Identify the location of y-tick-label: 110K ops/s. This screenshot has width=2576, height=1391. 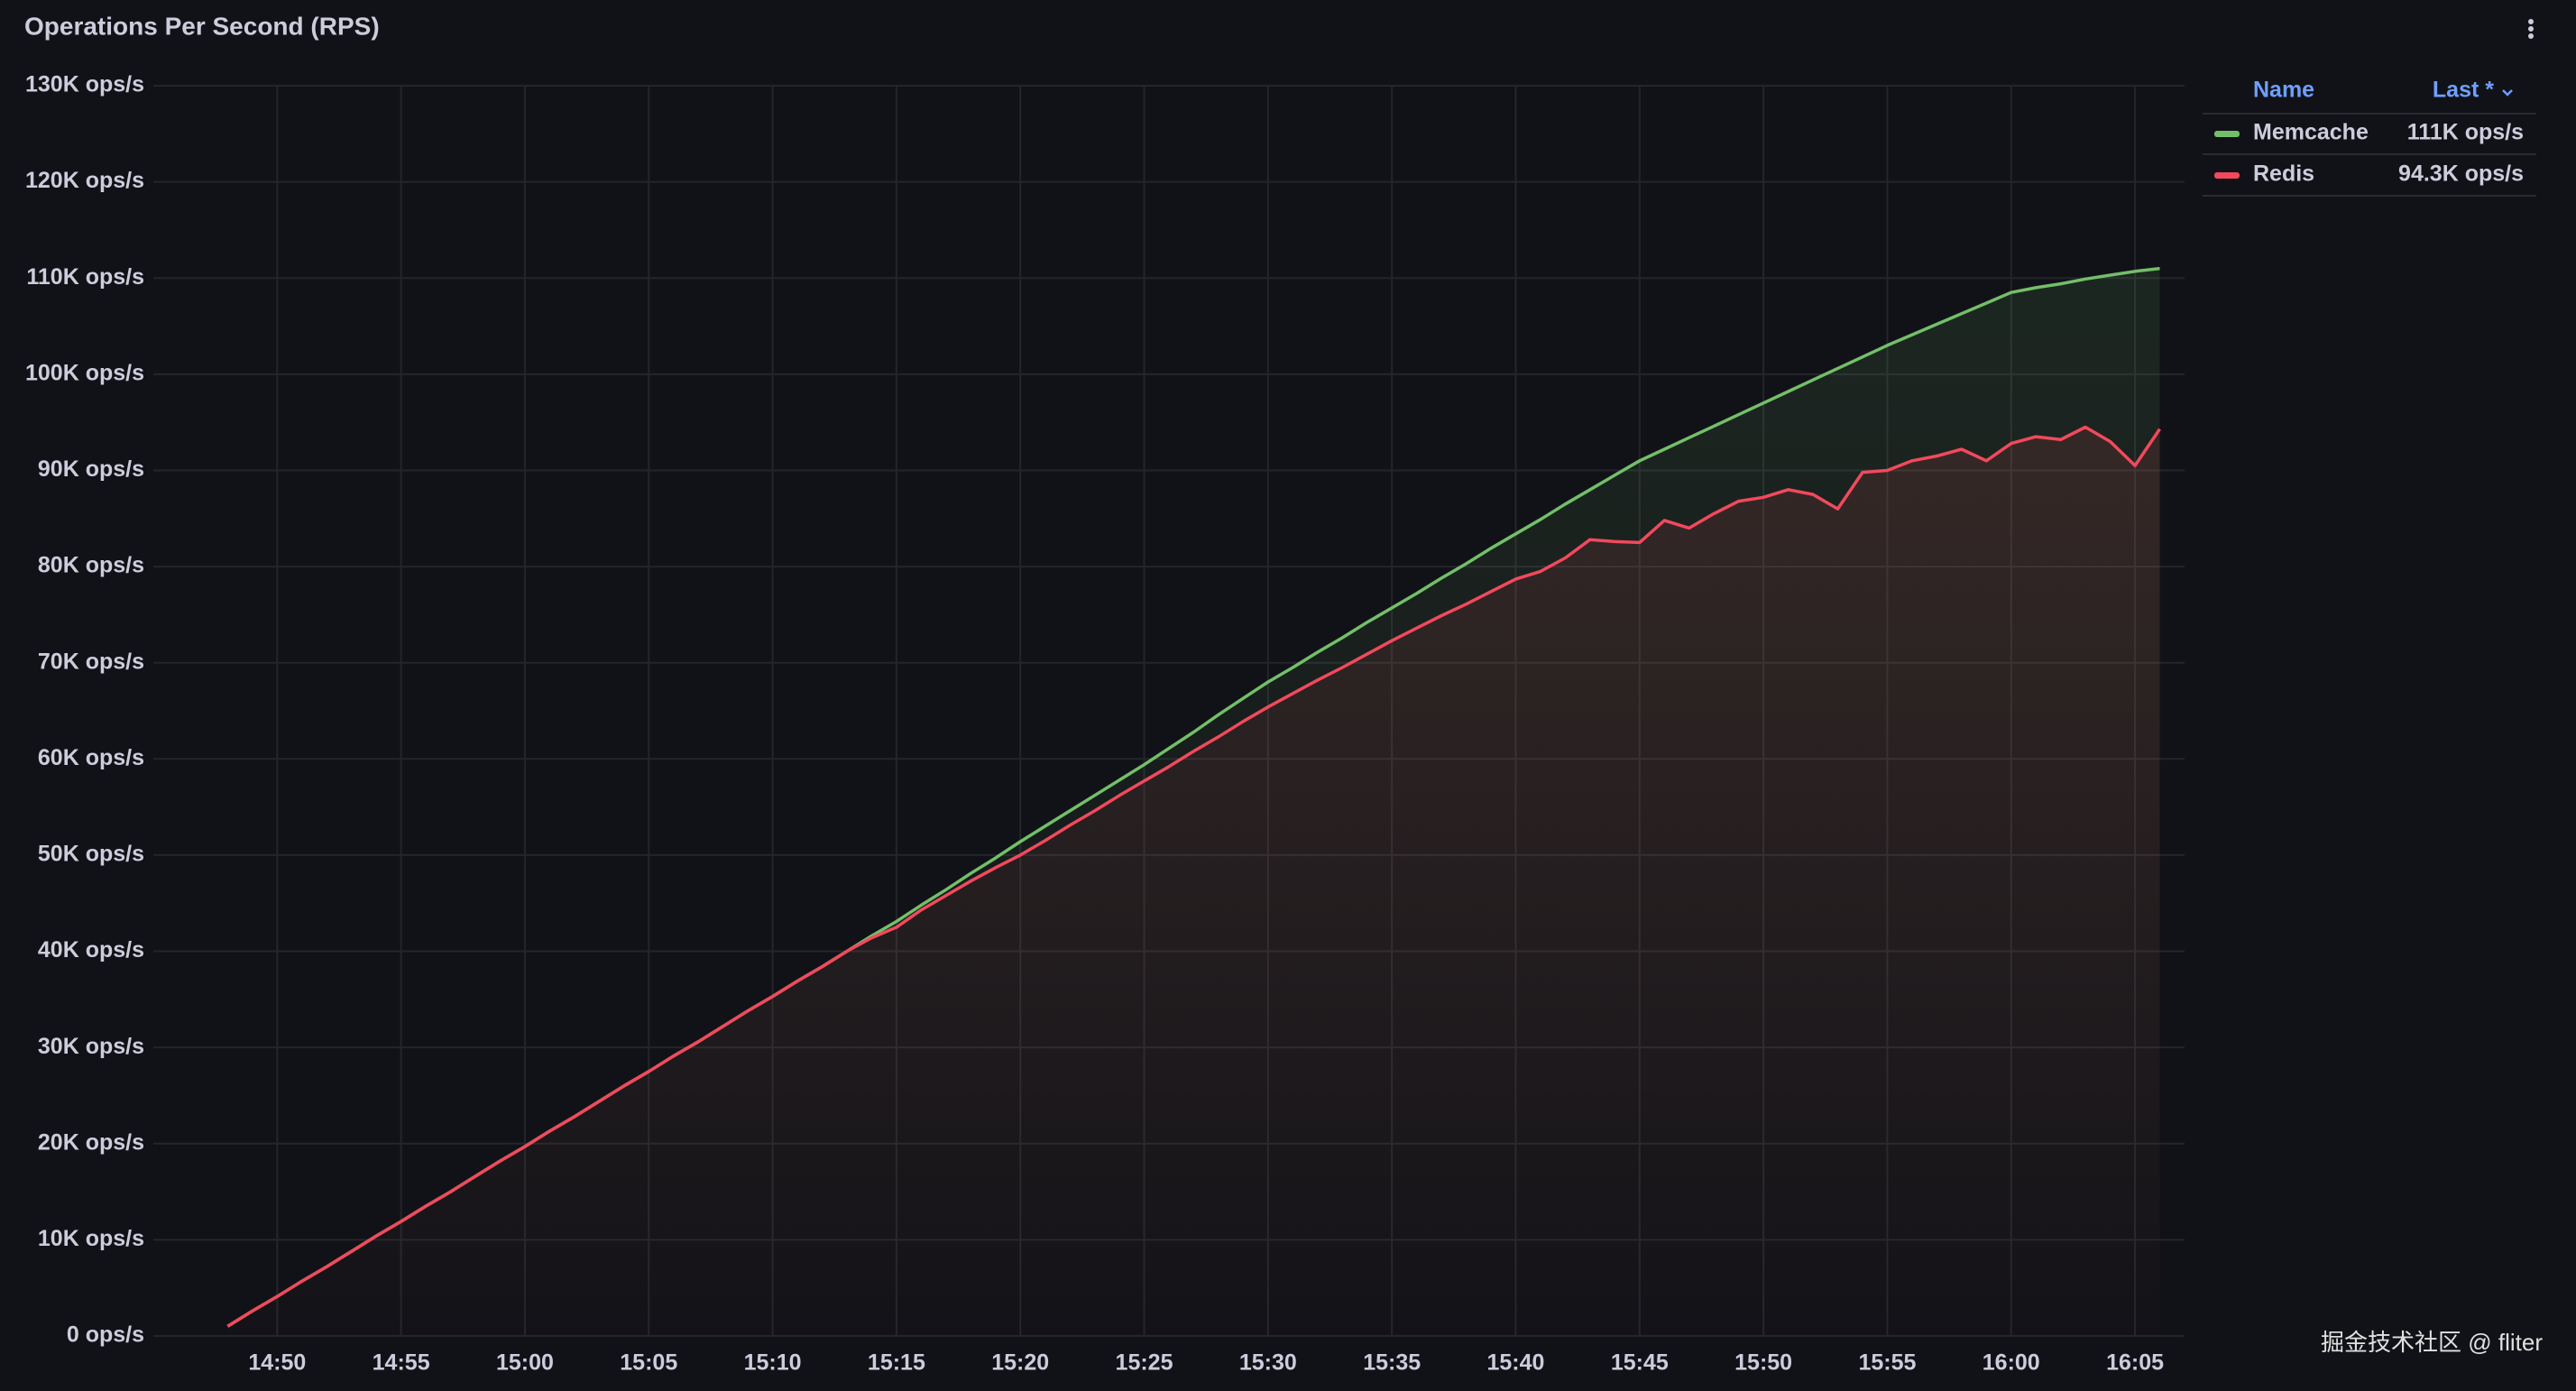
(85, 277).